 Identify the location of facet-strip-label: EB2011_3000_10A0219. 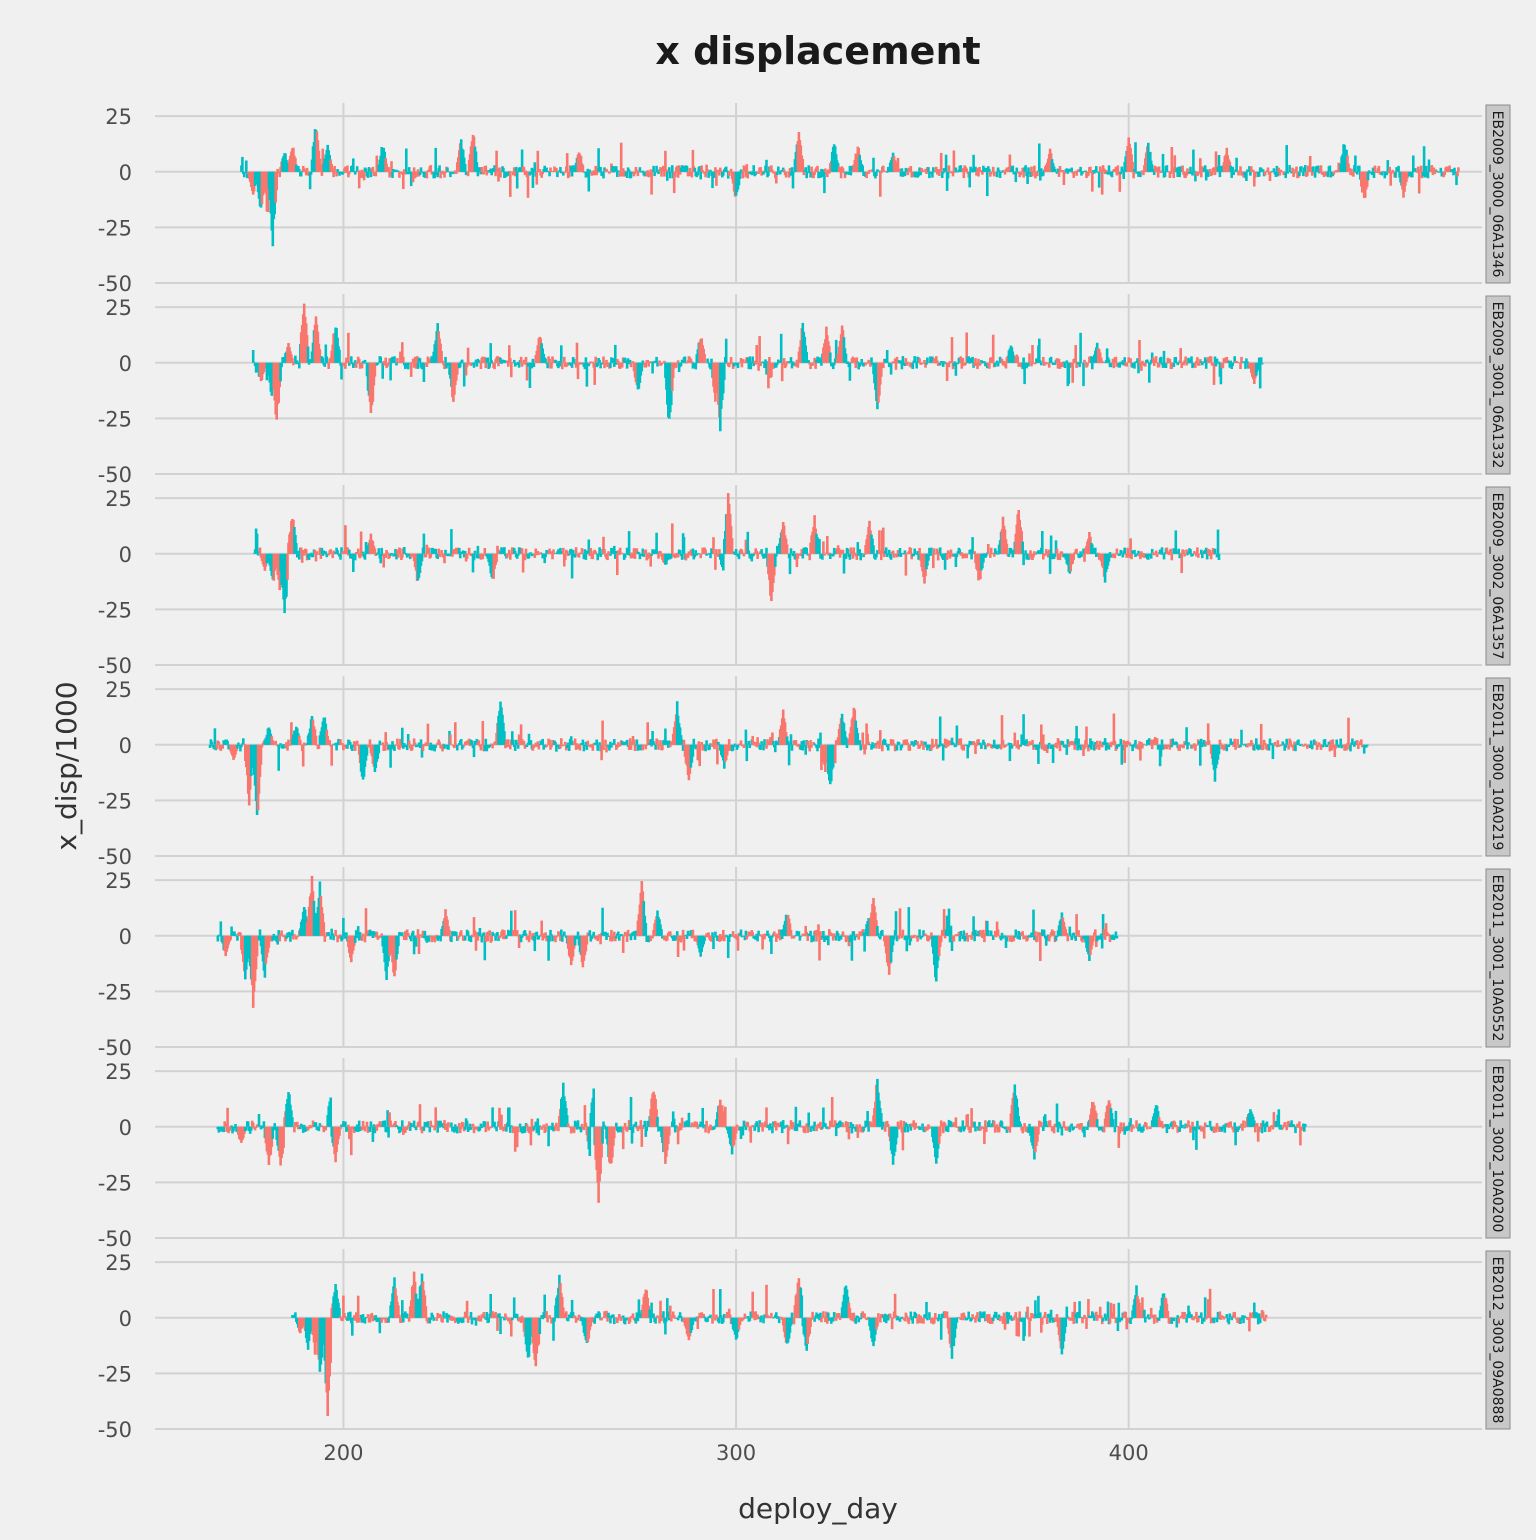
(1497, 767).